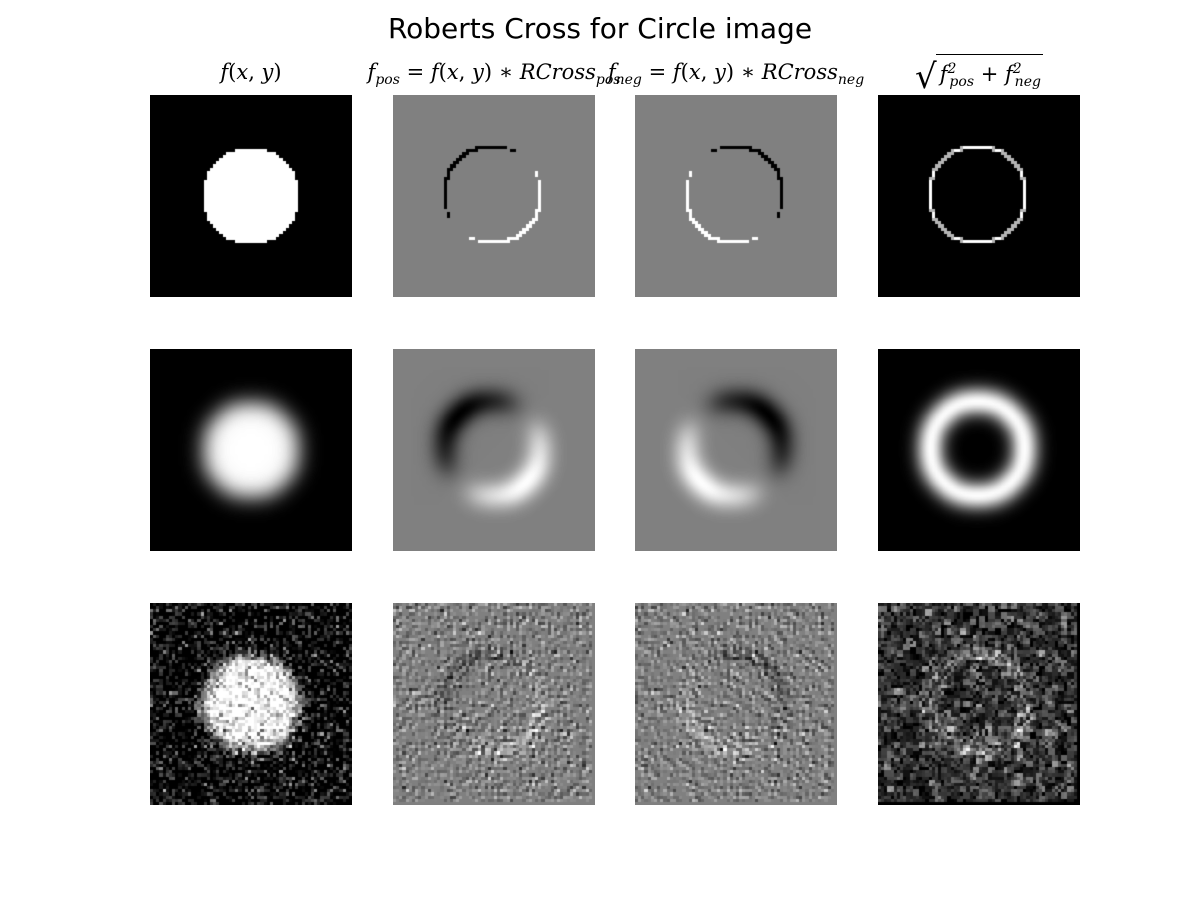  I want to click on column-label-positive-text: fpos = f(x, y) ∗ RCrosspos, so click(494, 74).